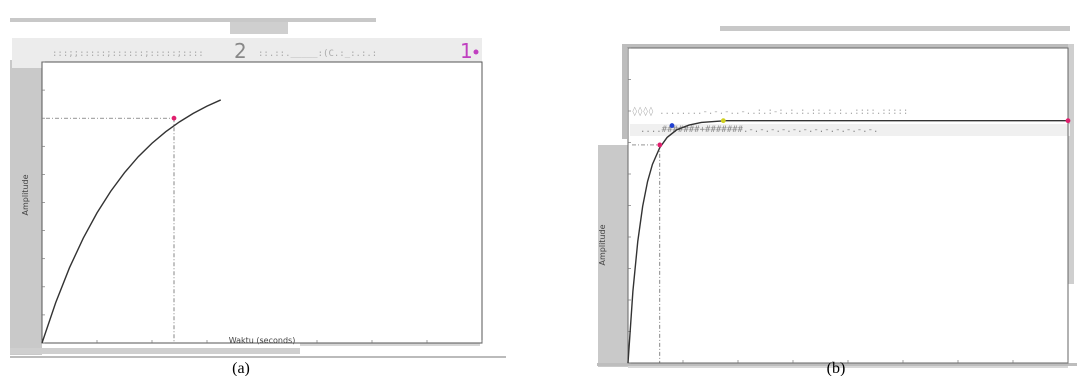 The image size is (1085, 376). Describe the element at coordinates (476, 52) in the screenshot. I see `legend-marker-a` at that location.